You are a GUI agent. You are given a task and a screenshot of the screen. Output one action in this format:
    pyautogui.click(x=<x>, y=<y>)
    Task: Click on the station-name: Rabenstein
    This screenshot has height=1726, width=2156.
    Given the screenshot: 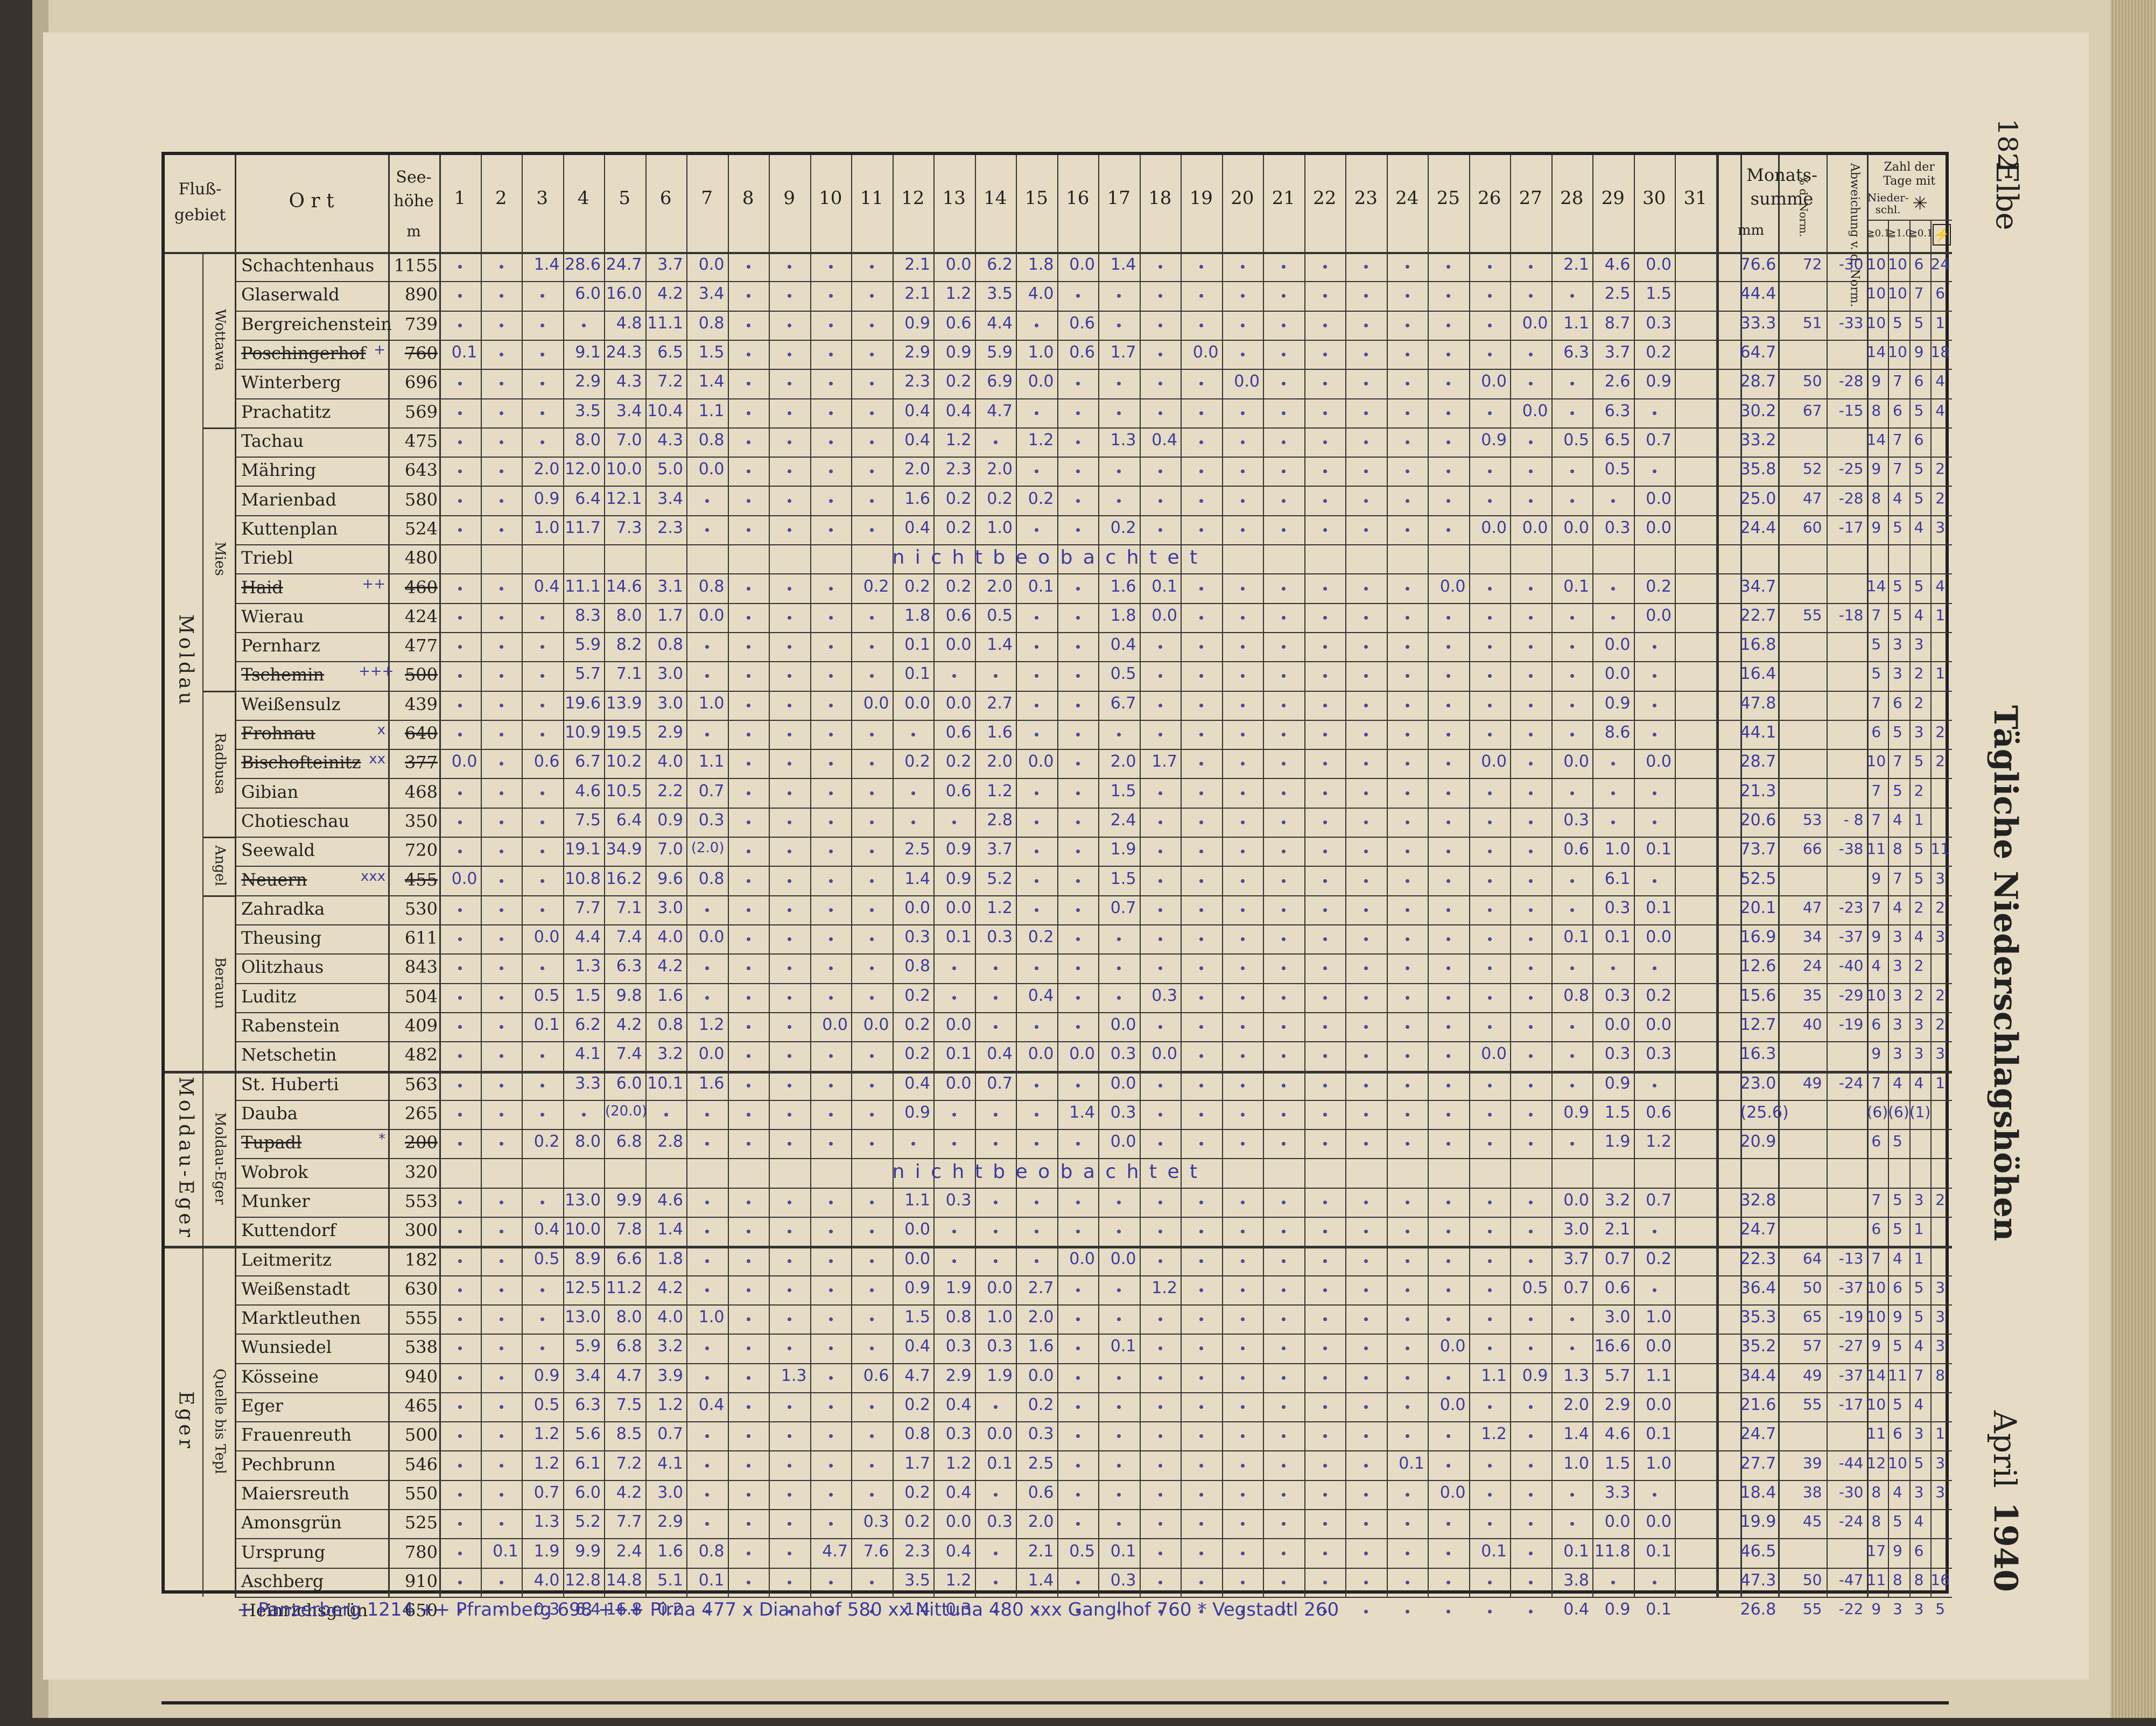 What is the action you would take?
    pyautogui.click(x=290, y=1025)
    